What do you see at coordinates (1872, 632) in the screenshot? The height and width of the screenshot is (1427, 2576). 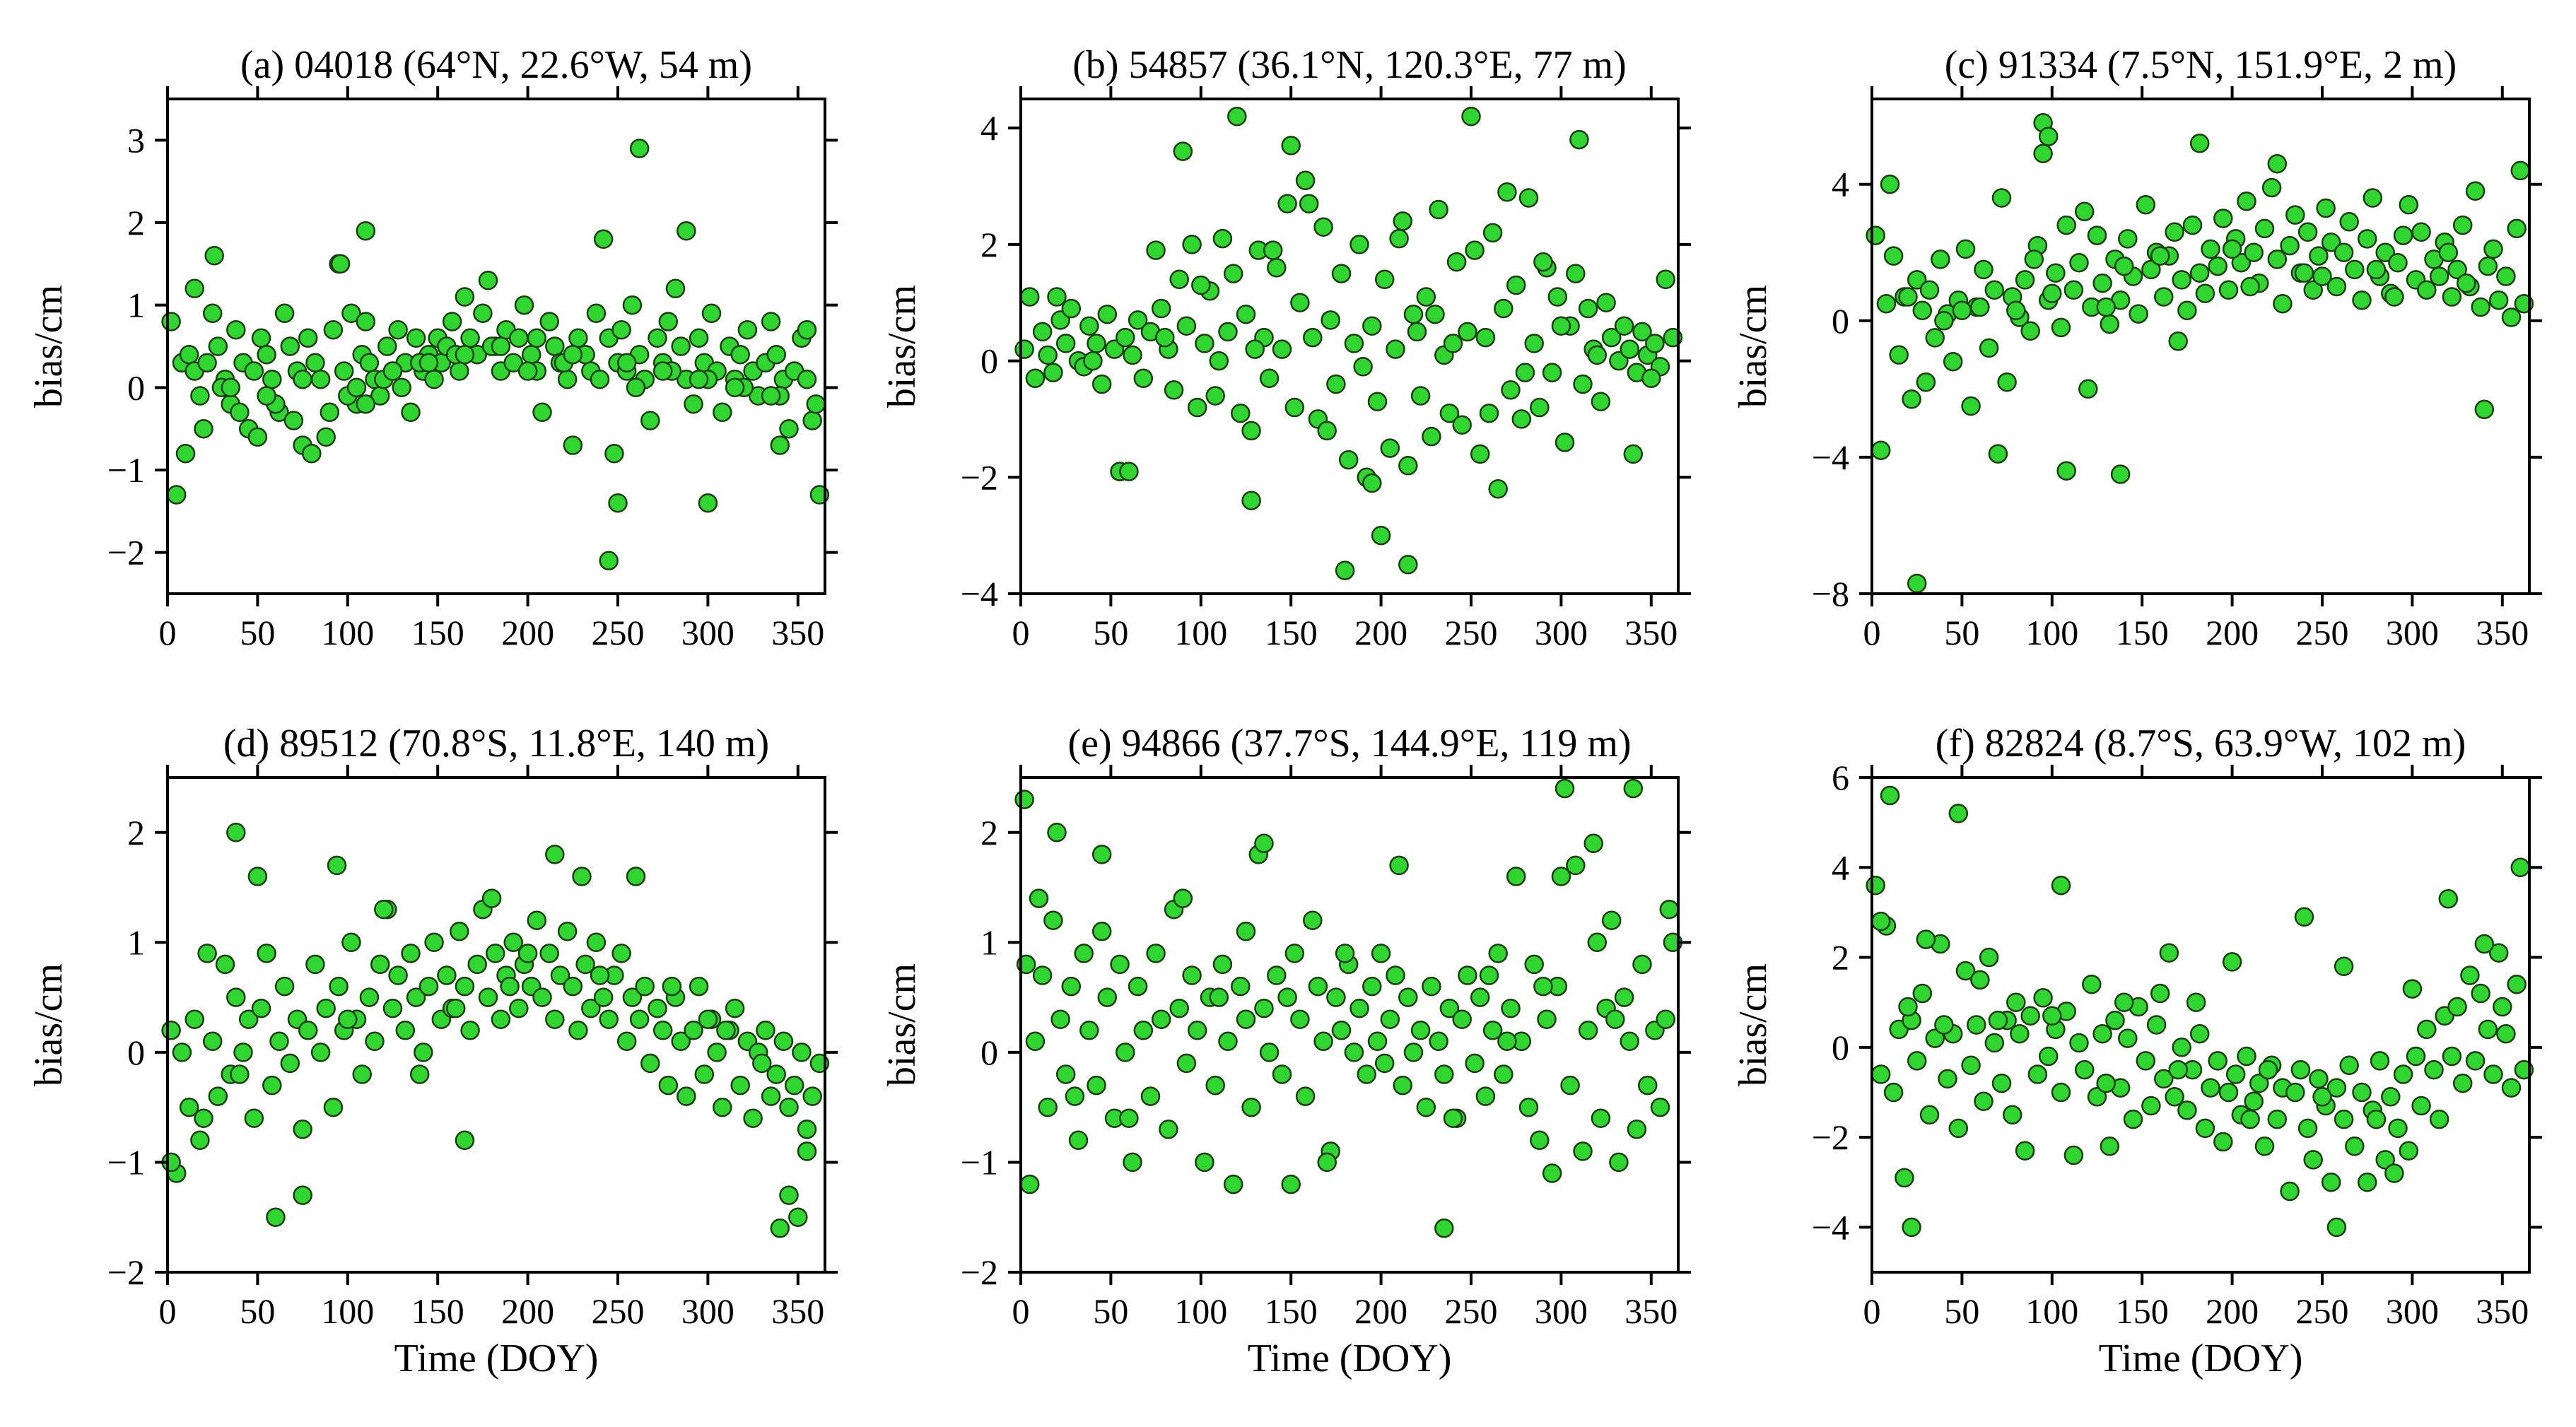 I see `x-tick-label: 0` at bounding box center [1872, 632].